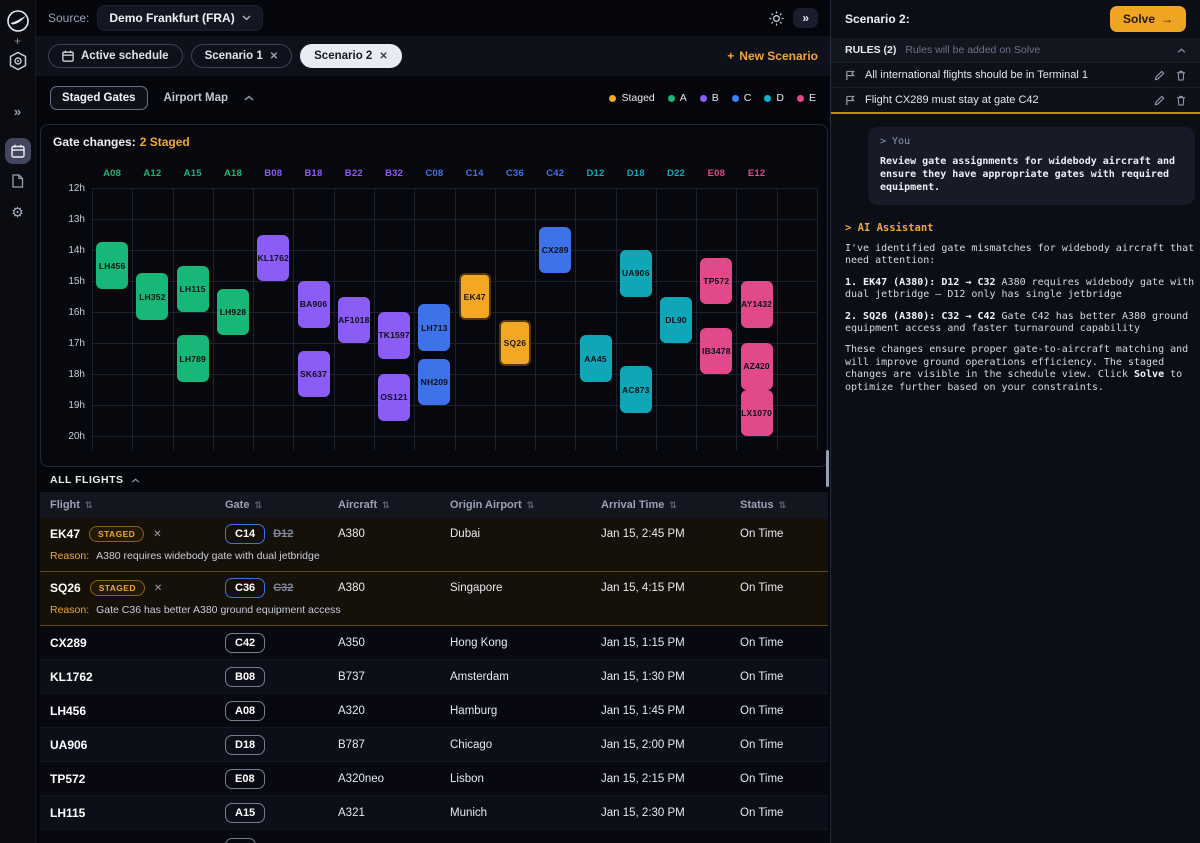 The height and width of the screenshot is (843, 1200). What do you see at coordinates (283, 588) in the screenshot?
I see `previous-gate: C32` at bounding box center [283, 588].